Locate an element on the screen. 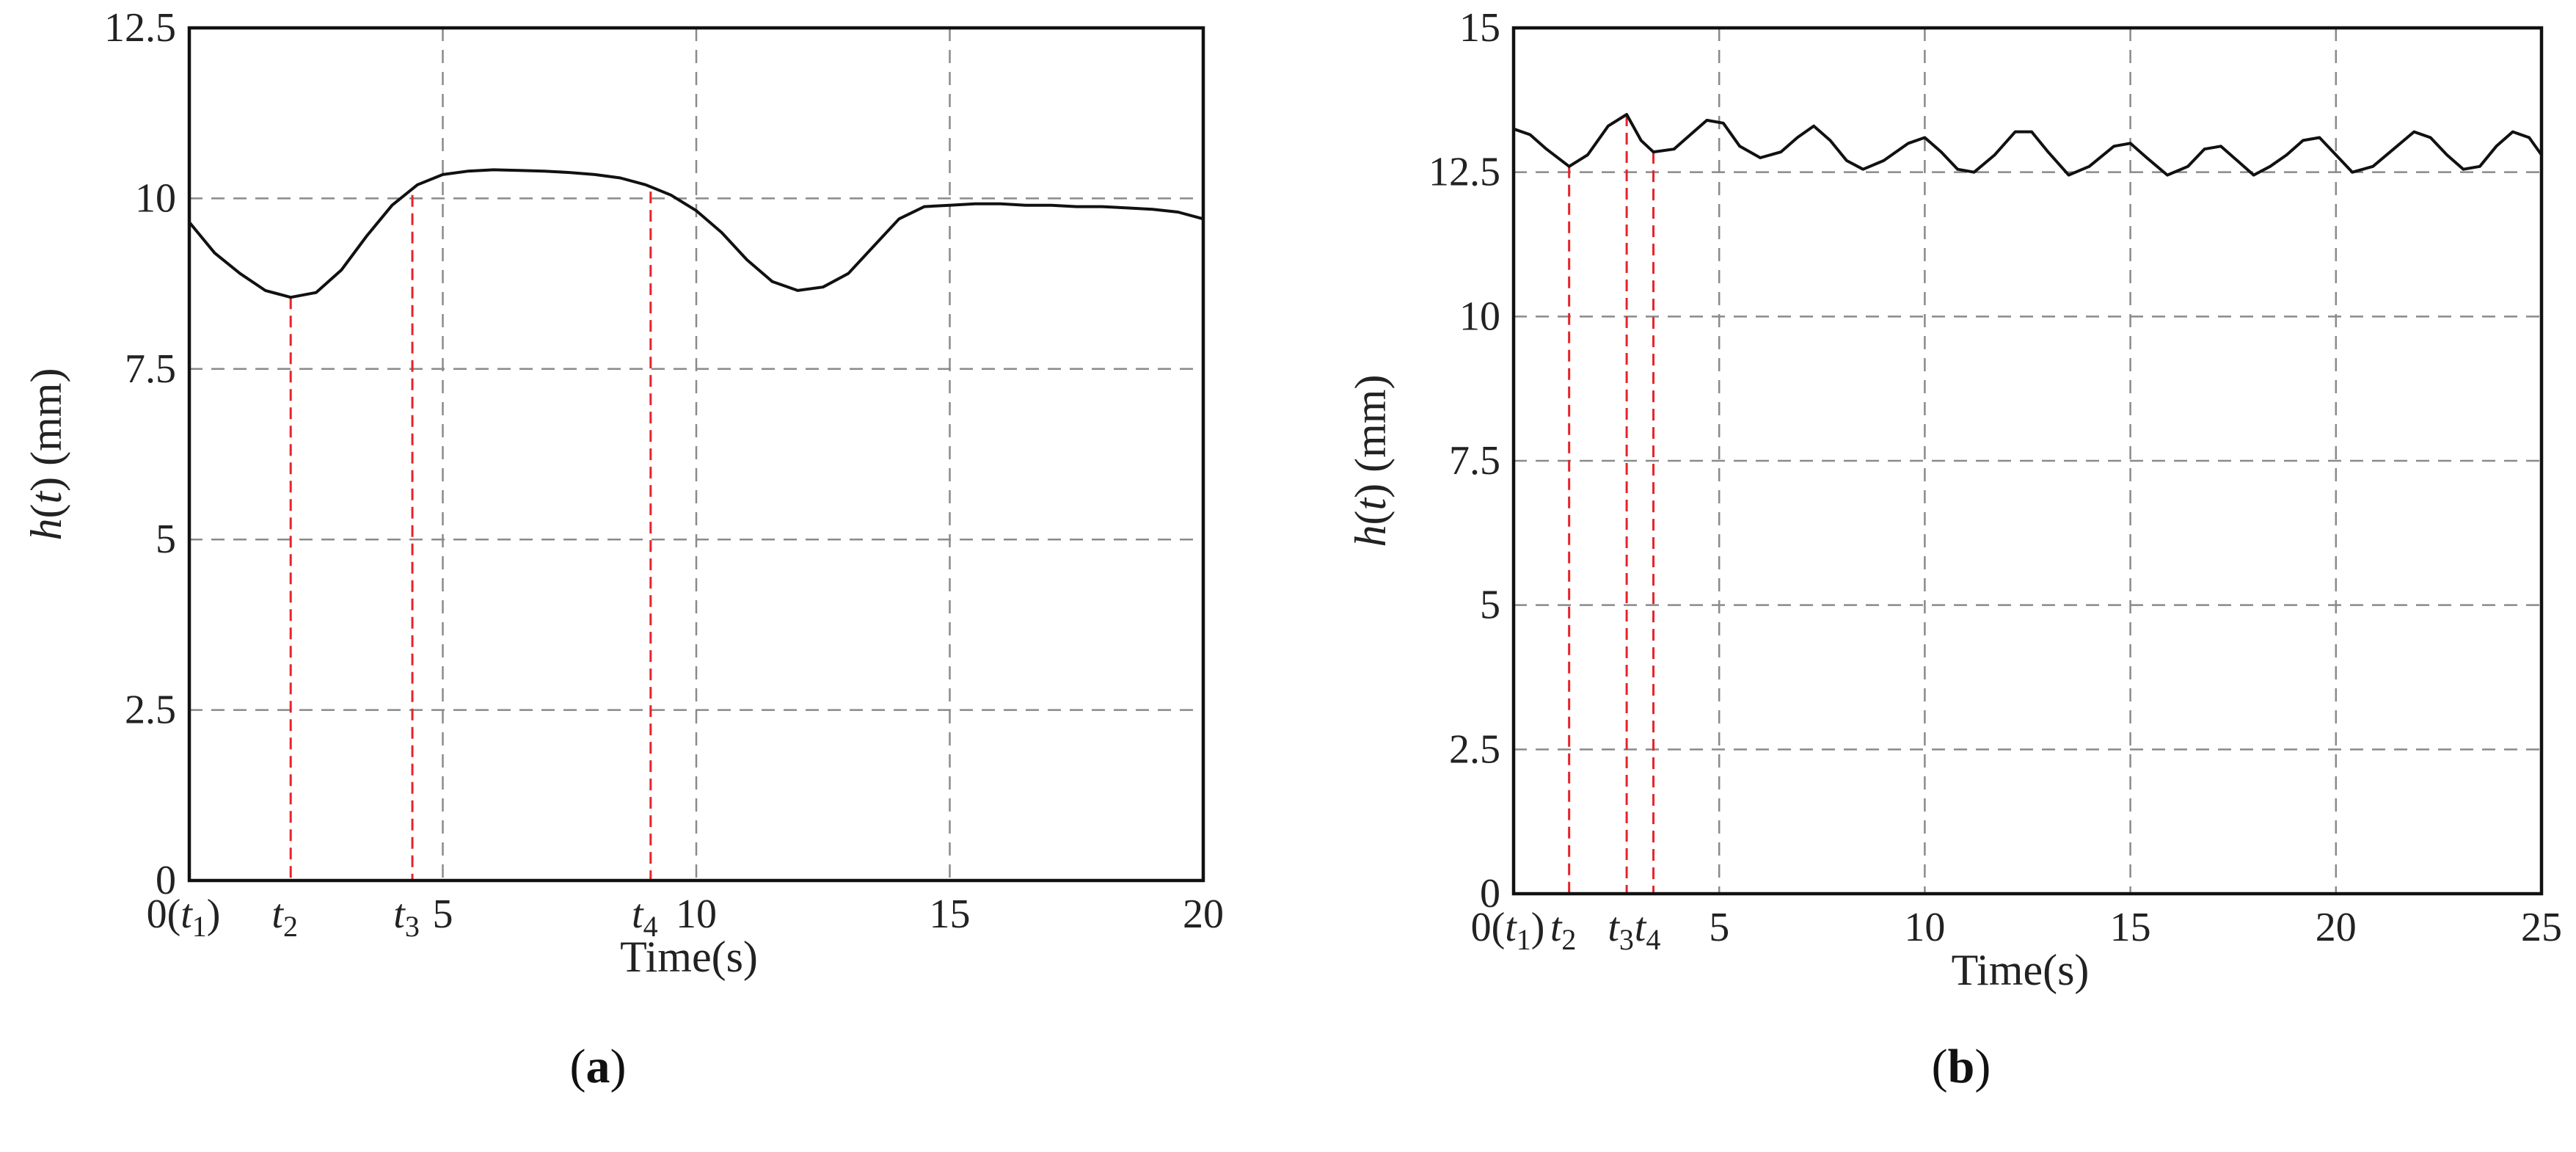  y-tick-label: 15 is located at coordinates (1480, 28).